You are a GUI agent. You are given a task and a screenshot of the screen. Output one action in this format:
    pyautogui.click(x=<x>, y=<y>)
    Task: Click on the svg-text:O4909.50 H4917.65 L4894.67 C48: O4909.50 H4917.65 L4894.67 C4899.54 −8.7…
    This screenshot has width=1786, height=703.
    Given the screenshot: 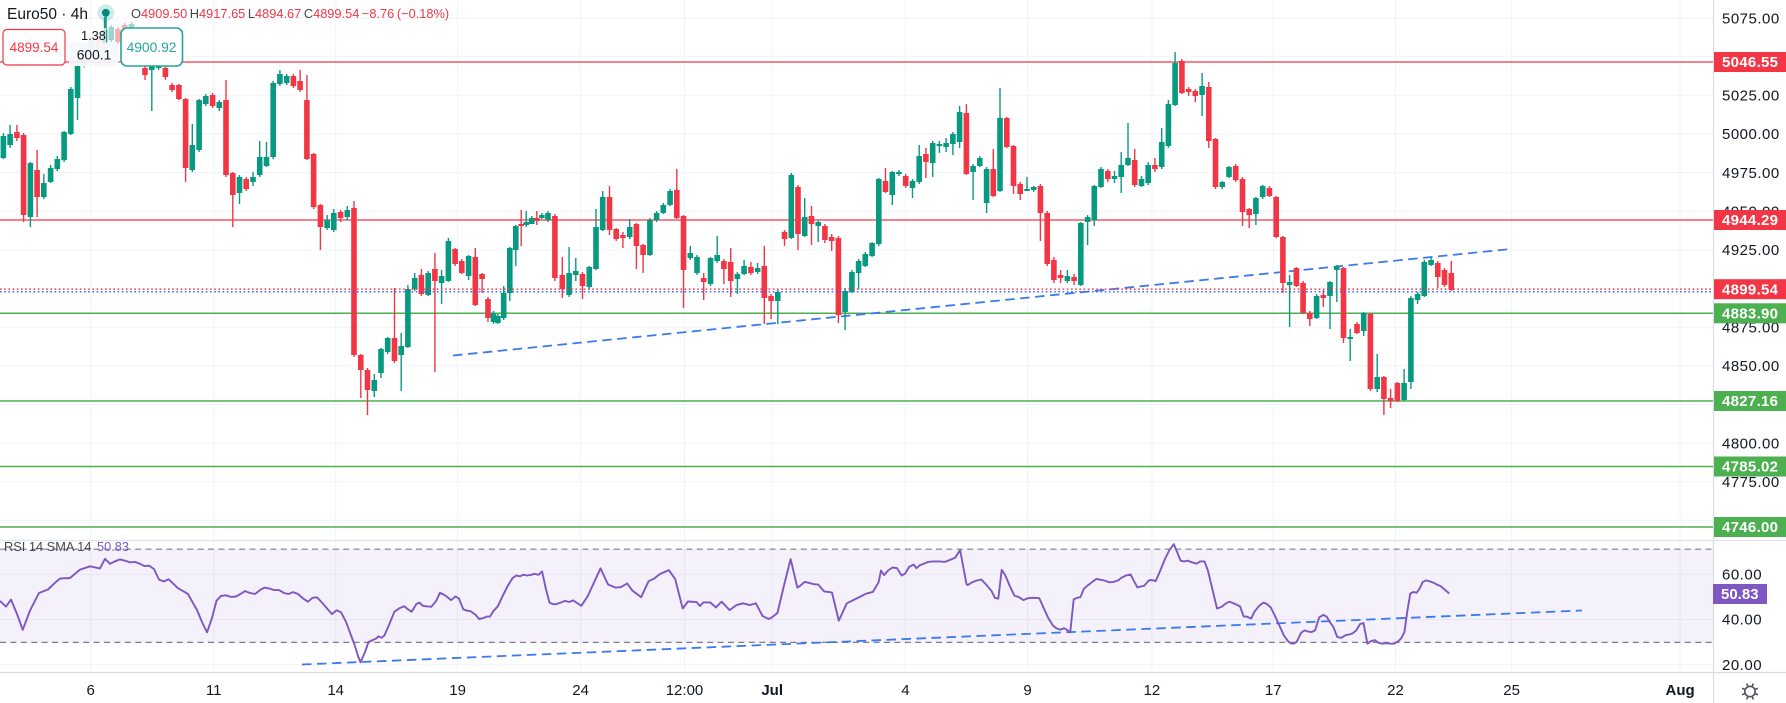 What is the action you would take?
    pyautogui.click(x=290, y=13)
    